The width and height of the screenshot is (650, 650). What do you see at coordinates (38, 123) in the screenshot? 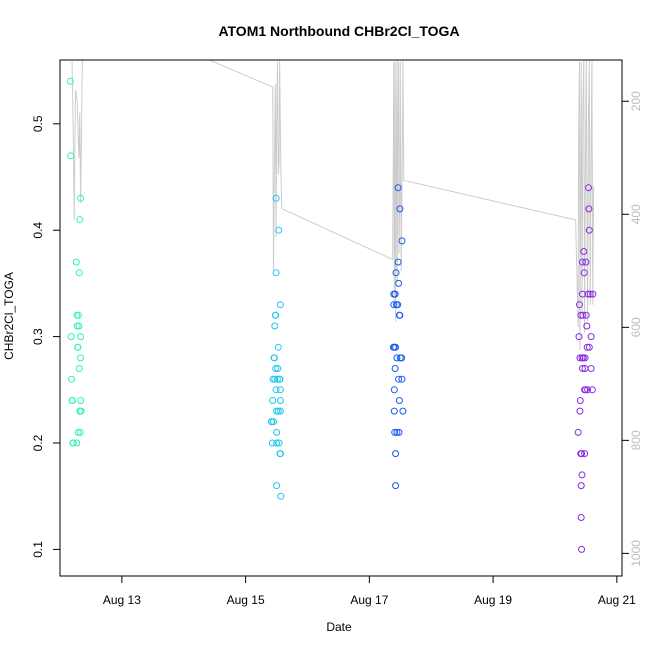
I see `y-tick-label: 0.5` at bounding box center [38, 123].